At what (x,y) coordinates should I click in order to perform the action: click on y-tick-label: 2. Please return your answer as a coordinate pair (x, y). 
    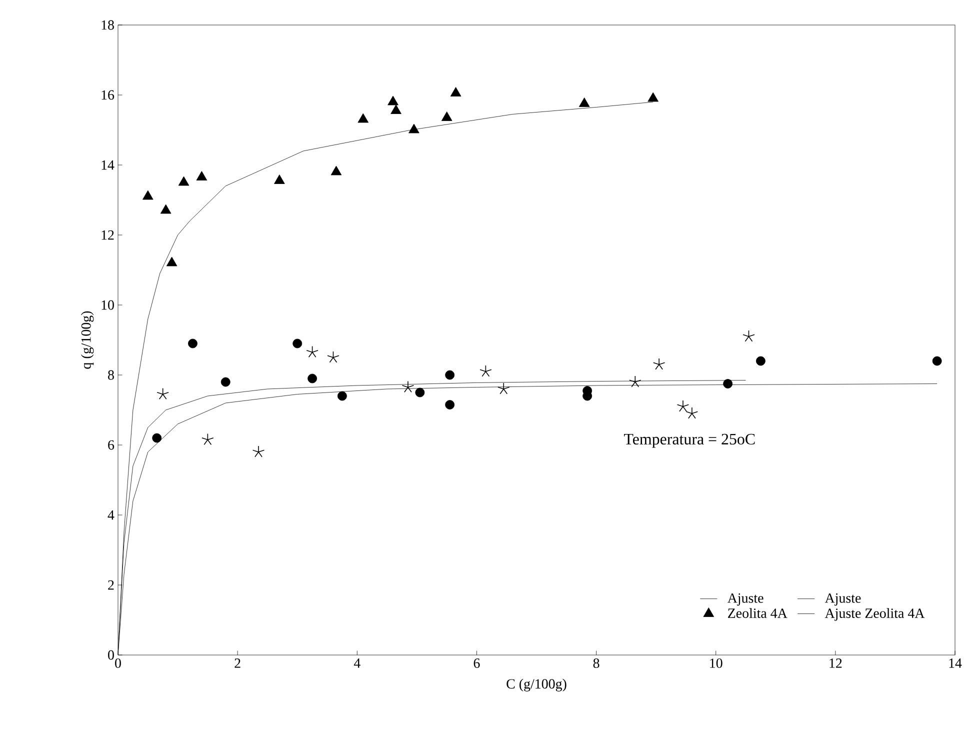
    Looking at the image, I should click on (111, 585).